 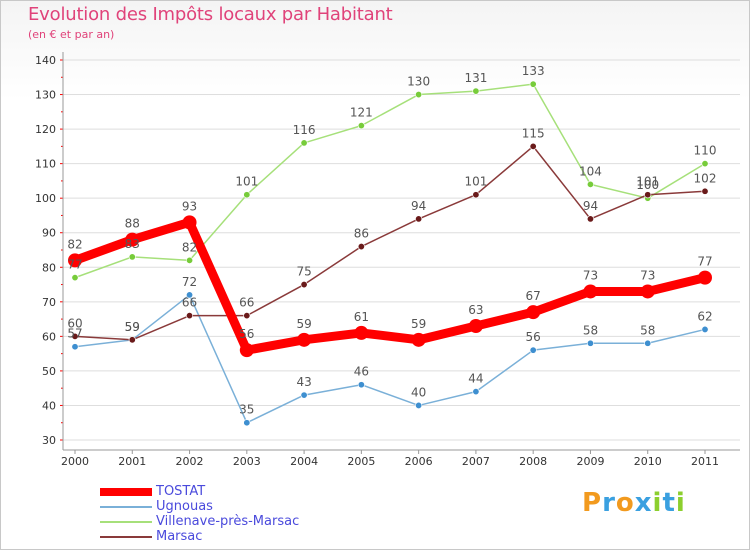 What do you see at coordinates (189, 282) in the screenshot?
I see `data-label: 72` at bounding box center [189, 282].